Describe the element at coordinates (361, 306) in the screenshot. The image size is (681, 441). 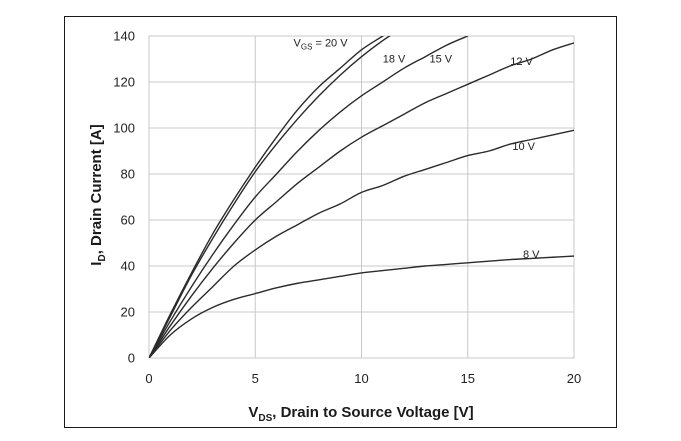
I see `series-line-8v` at that location.